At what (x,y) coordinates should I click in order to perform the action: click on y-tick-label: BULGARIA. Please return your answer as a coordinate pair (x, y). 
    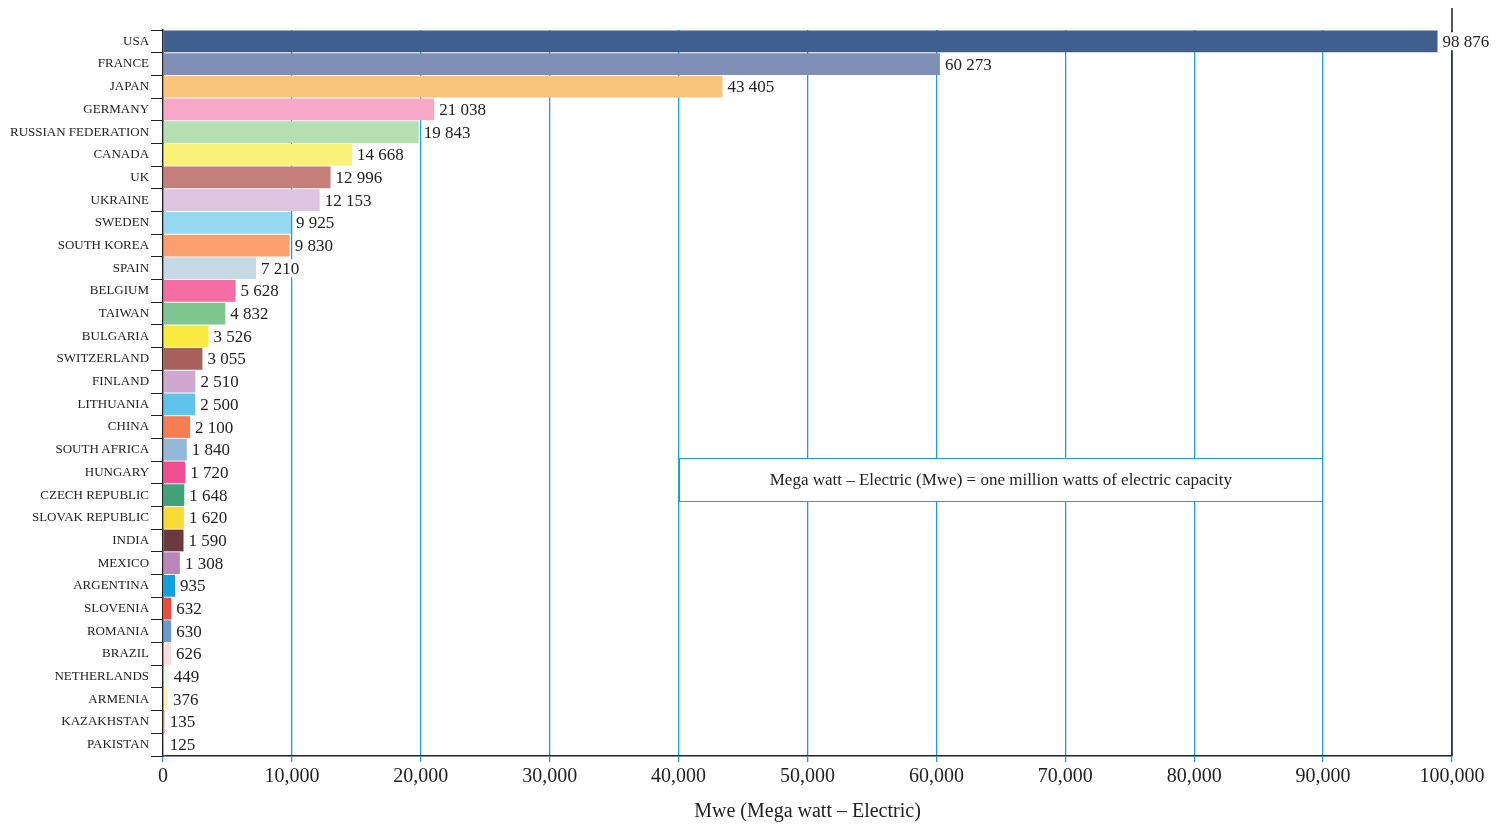
    Looking at the image, I should click on (115, 335).